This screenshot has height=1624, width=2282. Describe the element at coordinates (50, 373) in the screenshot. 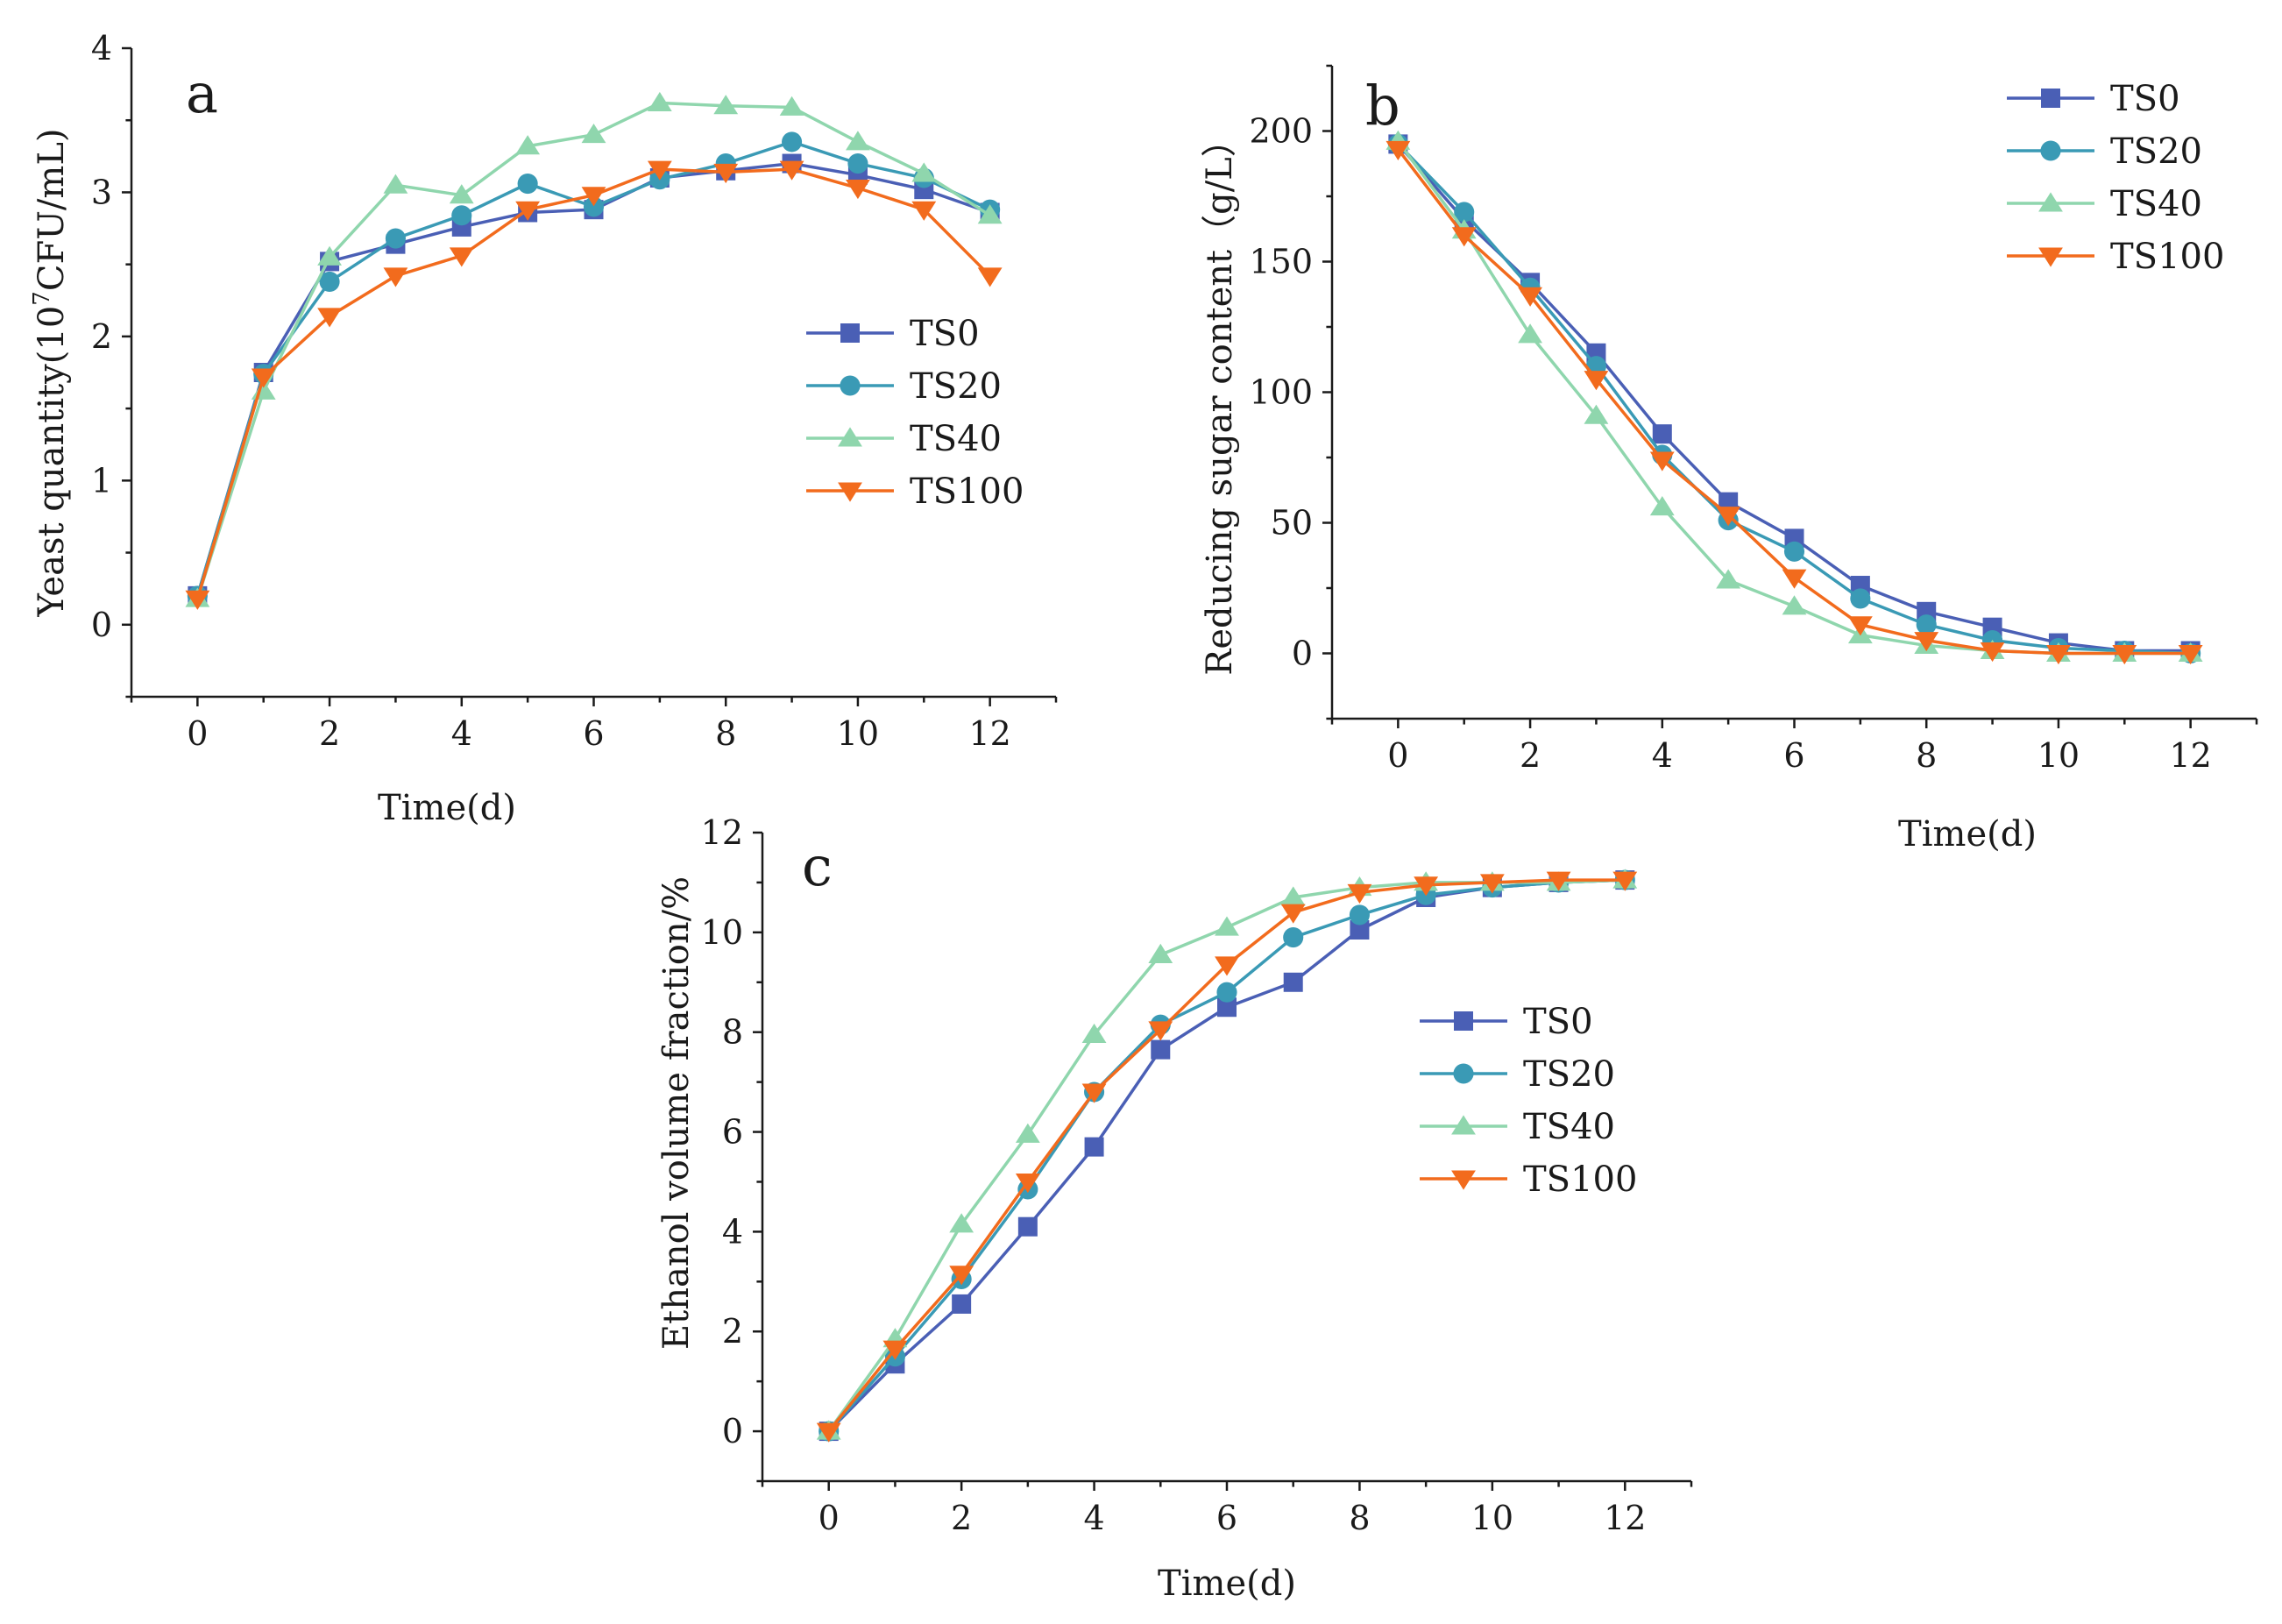

I see `y-axis-title: Yeast quantity(107CFU/mL)` at that location.